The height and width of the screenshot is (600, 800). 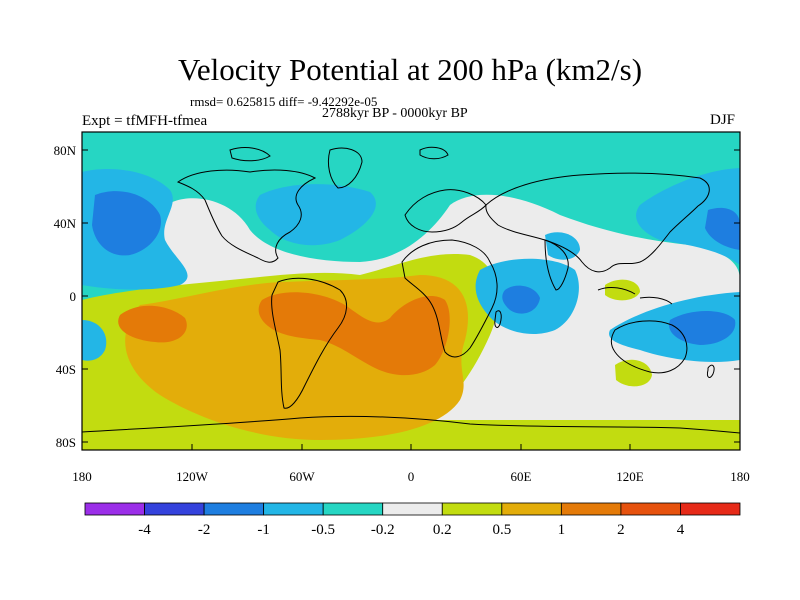 I want to click on colorbar-label: 4, so click(x=681, y=530).